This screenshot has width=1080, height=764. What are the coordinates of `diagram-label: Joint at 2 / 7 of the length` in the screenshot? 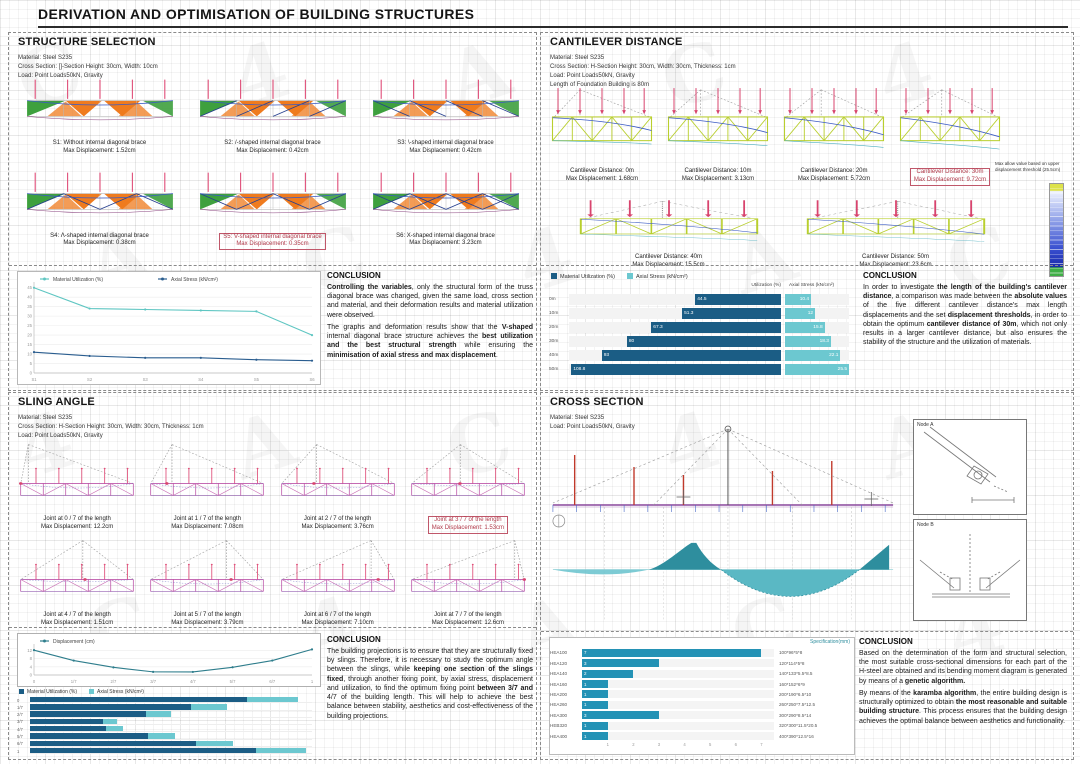 It's located at (337, 519).